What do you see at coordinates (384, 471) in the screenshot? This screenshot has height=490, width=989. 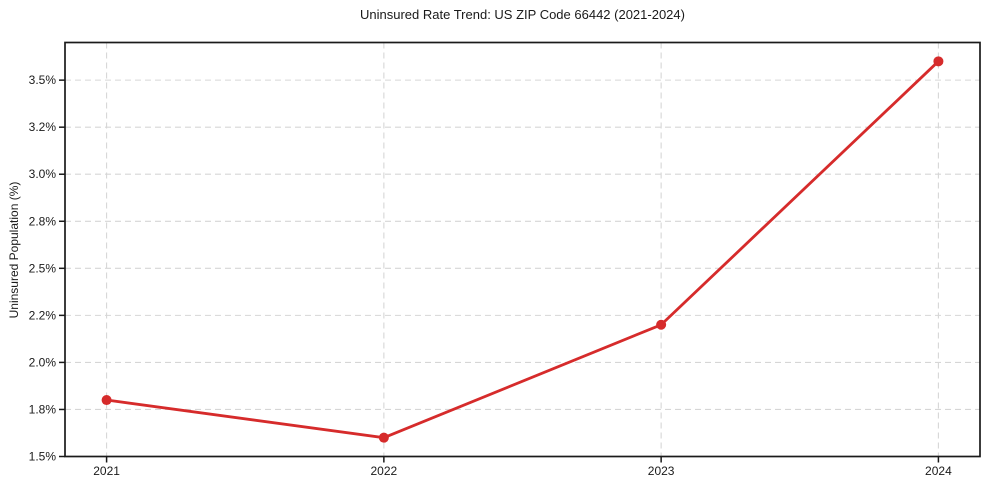 I see `x-tick-label: 2022` at bounding box center [384, 471].